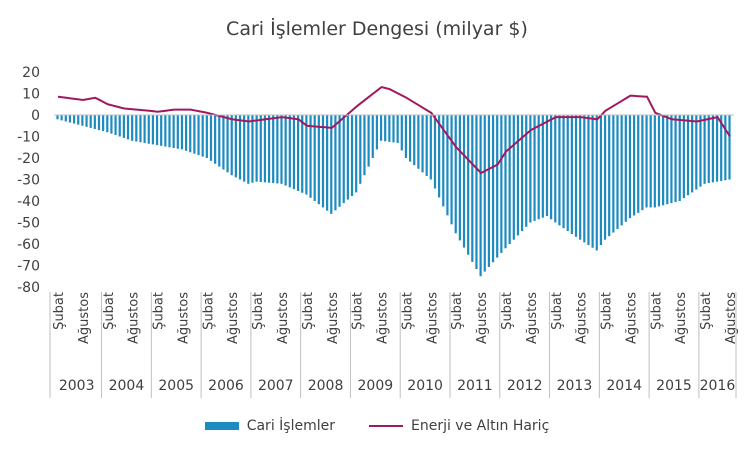 The image size is (754, 456). Describe the element at coordinates (525, 386) in the screenshot. I see `year-label: 2012` at that location.